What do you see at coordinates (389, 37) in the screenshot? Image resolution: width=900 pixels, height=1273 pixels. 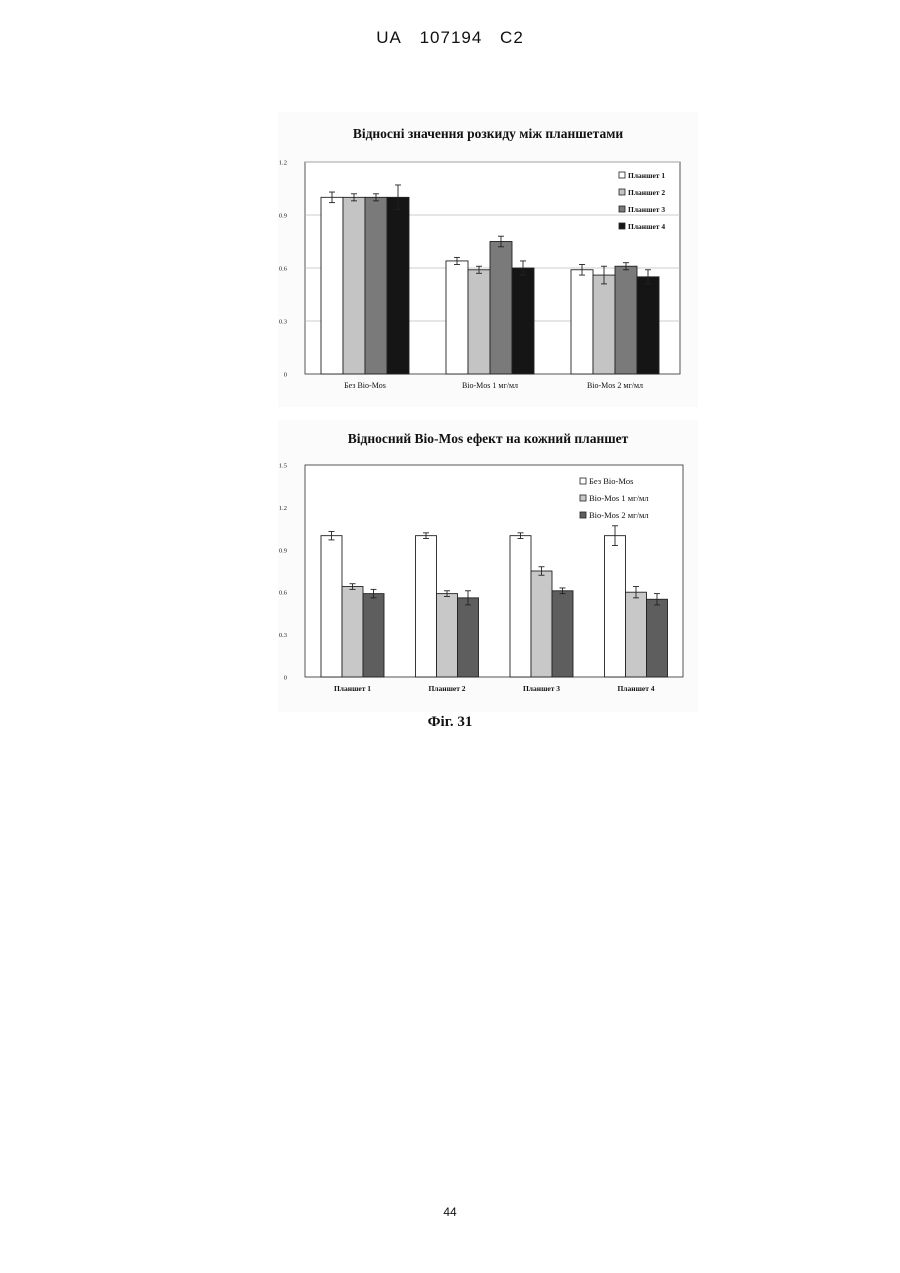 I see `header-country: UA` at bounding box center [389, 37].